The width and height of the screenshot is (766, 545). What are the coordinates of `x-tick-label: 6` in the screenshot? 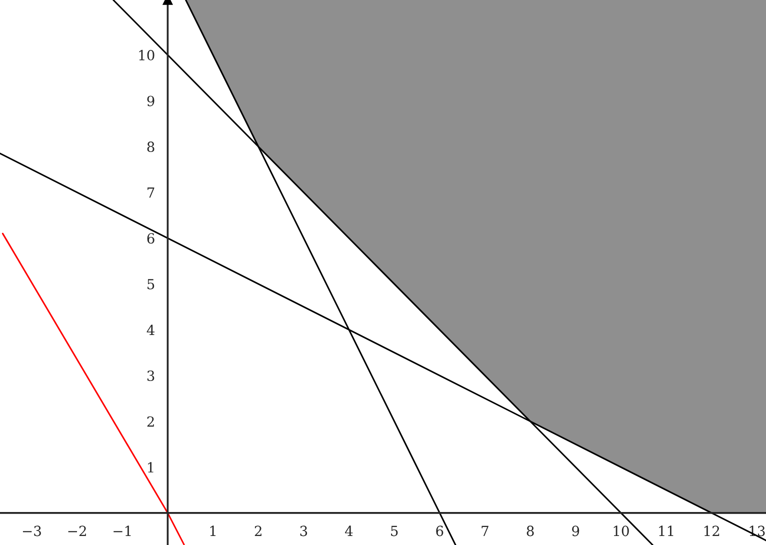 It's located at (440, 531).